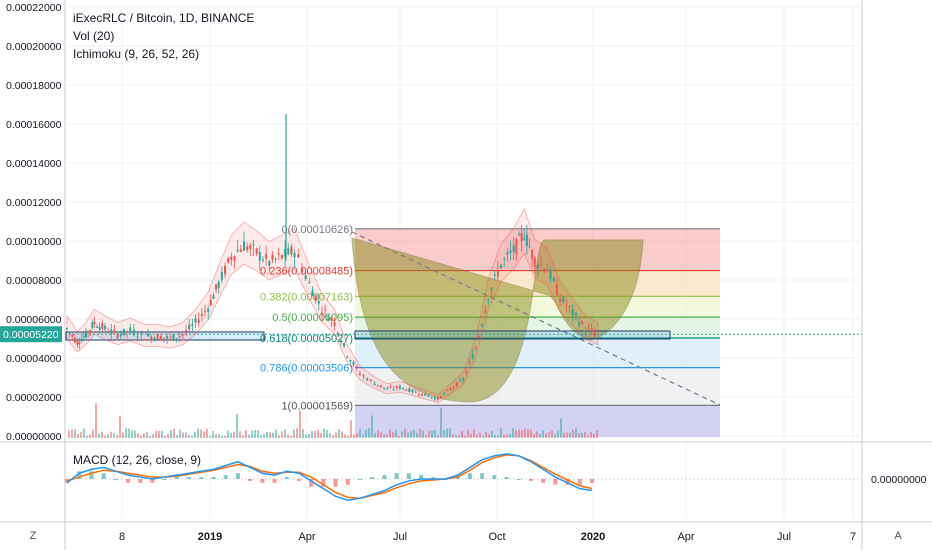 This screenshot has height=555, width=932. What do you see at coordinates (306, 272) in the screenshot?
I see `fib-level-label: 0.236(0.00008485)` at bounding box center [306, 272].